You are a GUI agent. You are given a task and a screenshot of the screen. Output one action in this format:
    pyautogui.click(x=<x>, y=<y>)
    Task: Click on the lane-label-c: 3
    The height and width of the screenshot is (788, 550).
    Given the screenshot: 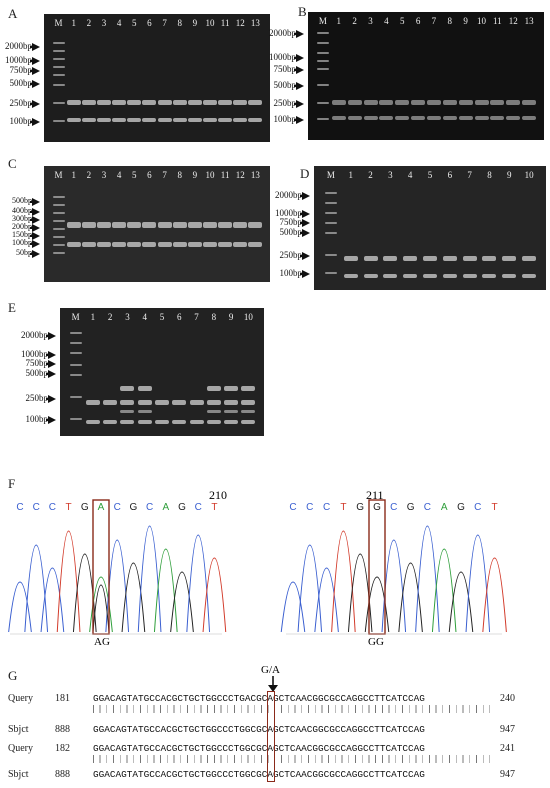 What is the action you would take?
    pyautogui.click(x=104, y=175)
    